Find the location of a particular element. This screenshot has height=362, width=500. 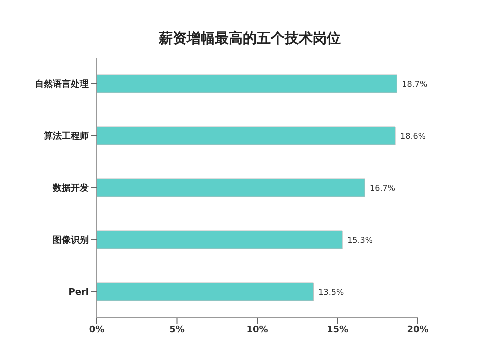

y-tick-label: 自然语言处理 is located at coordinates (62, 84).